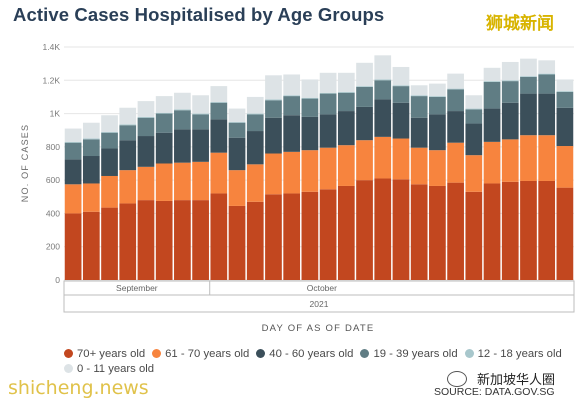  Describe the element at coordinates (104, 354) in the screenshot. I see `legend-item: 70+ years old` at that location.